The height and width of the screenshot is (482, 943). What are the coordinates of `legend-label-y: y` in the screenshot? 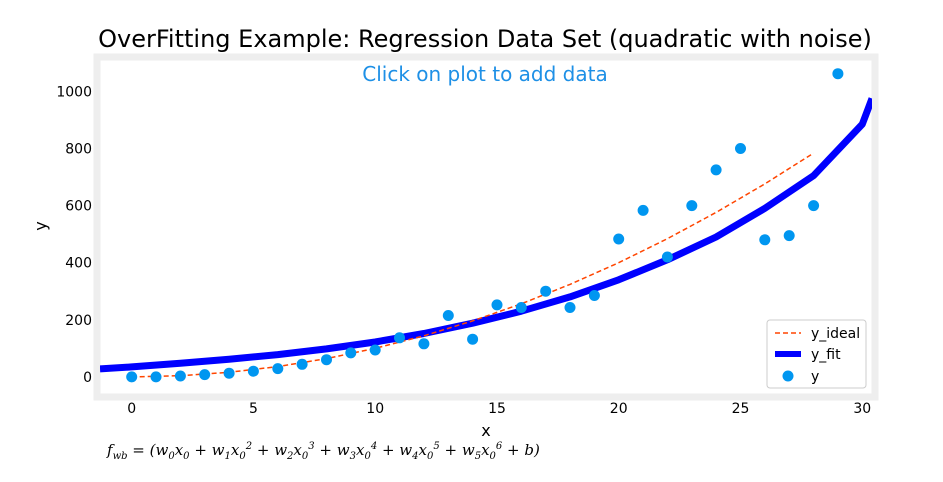 It's located at (815, 377).